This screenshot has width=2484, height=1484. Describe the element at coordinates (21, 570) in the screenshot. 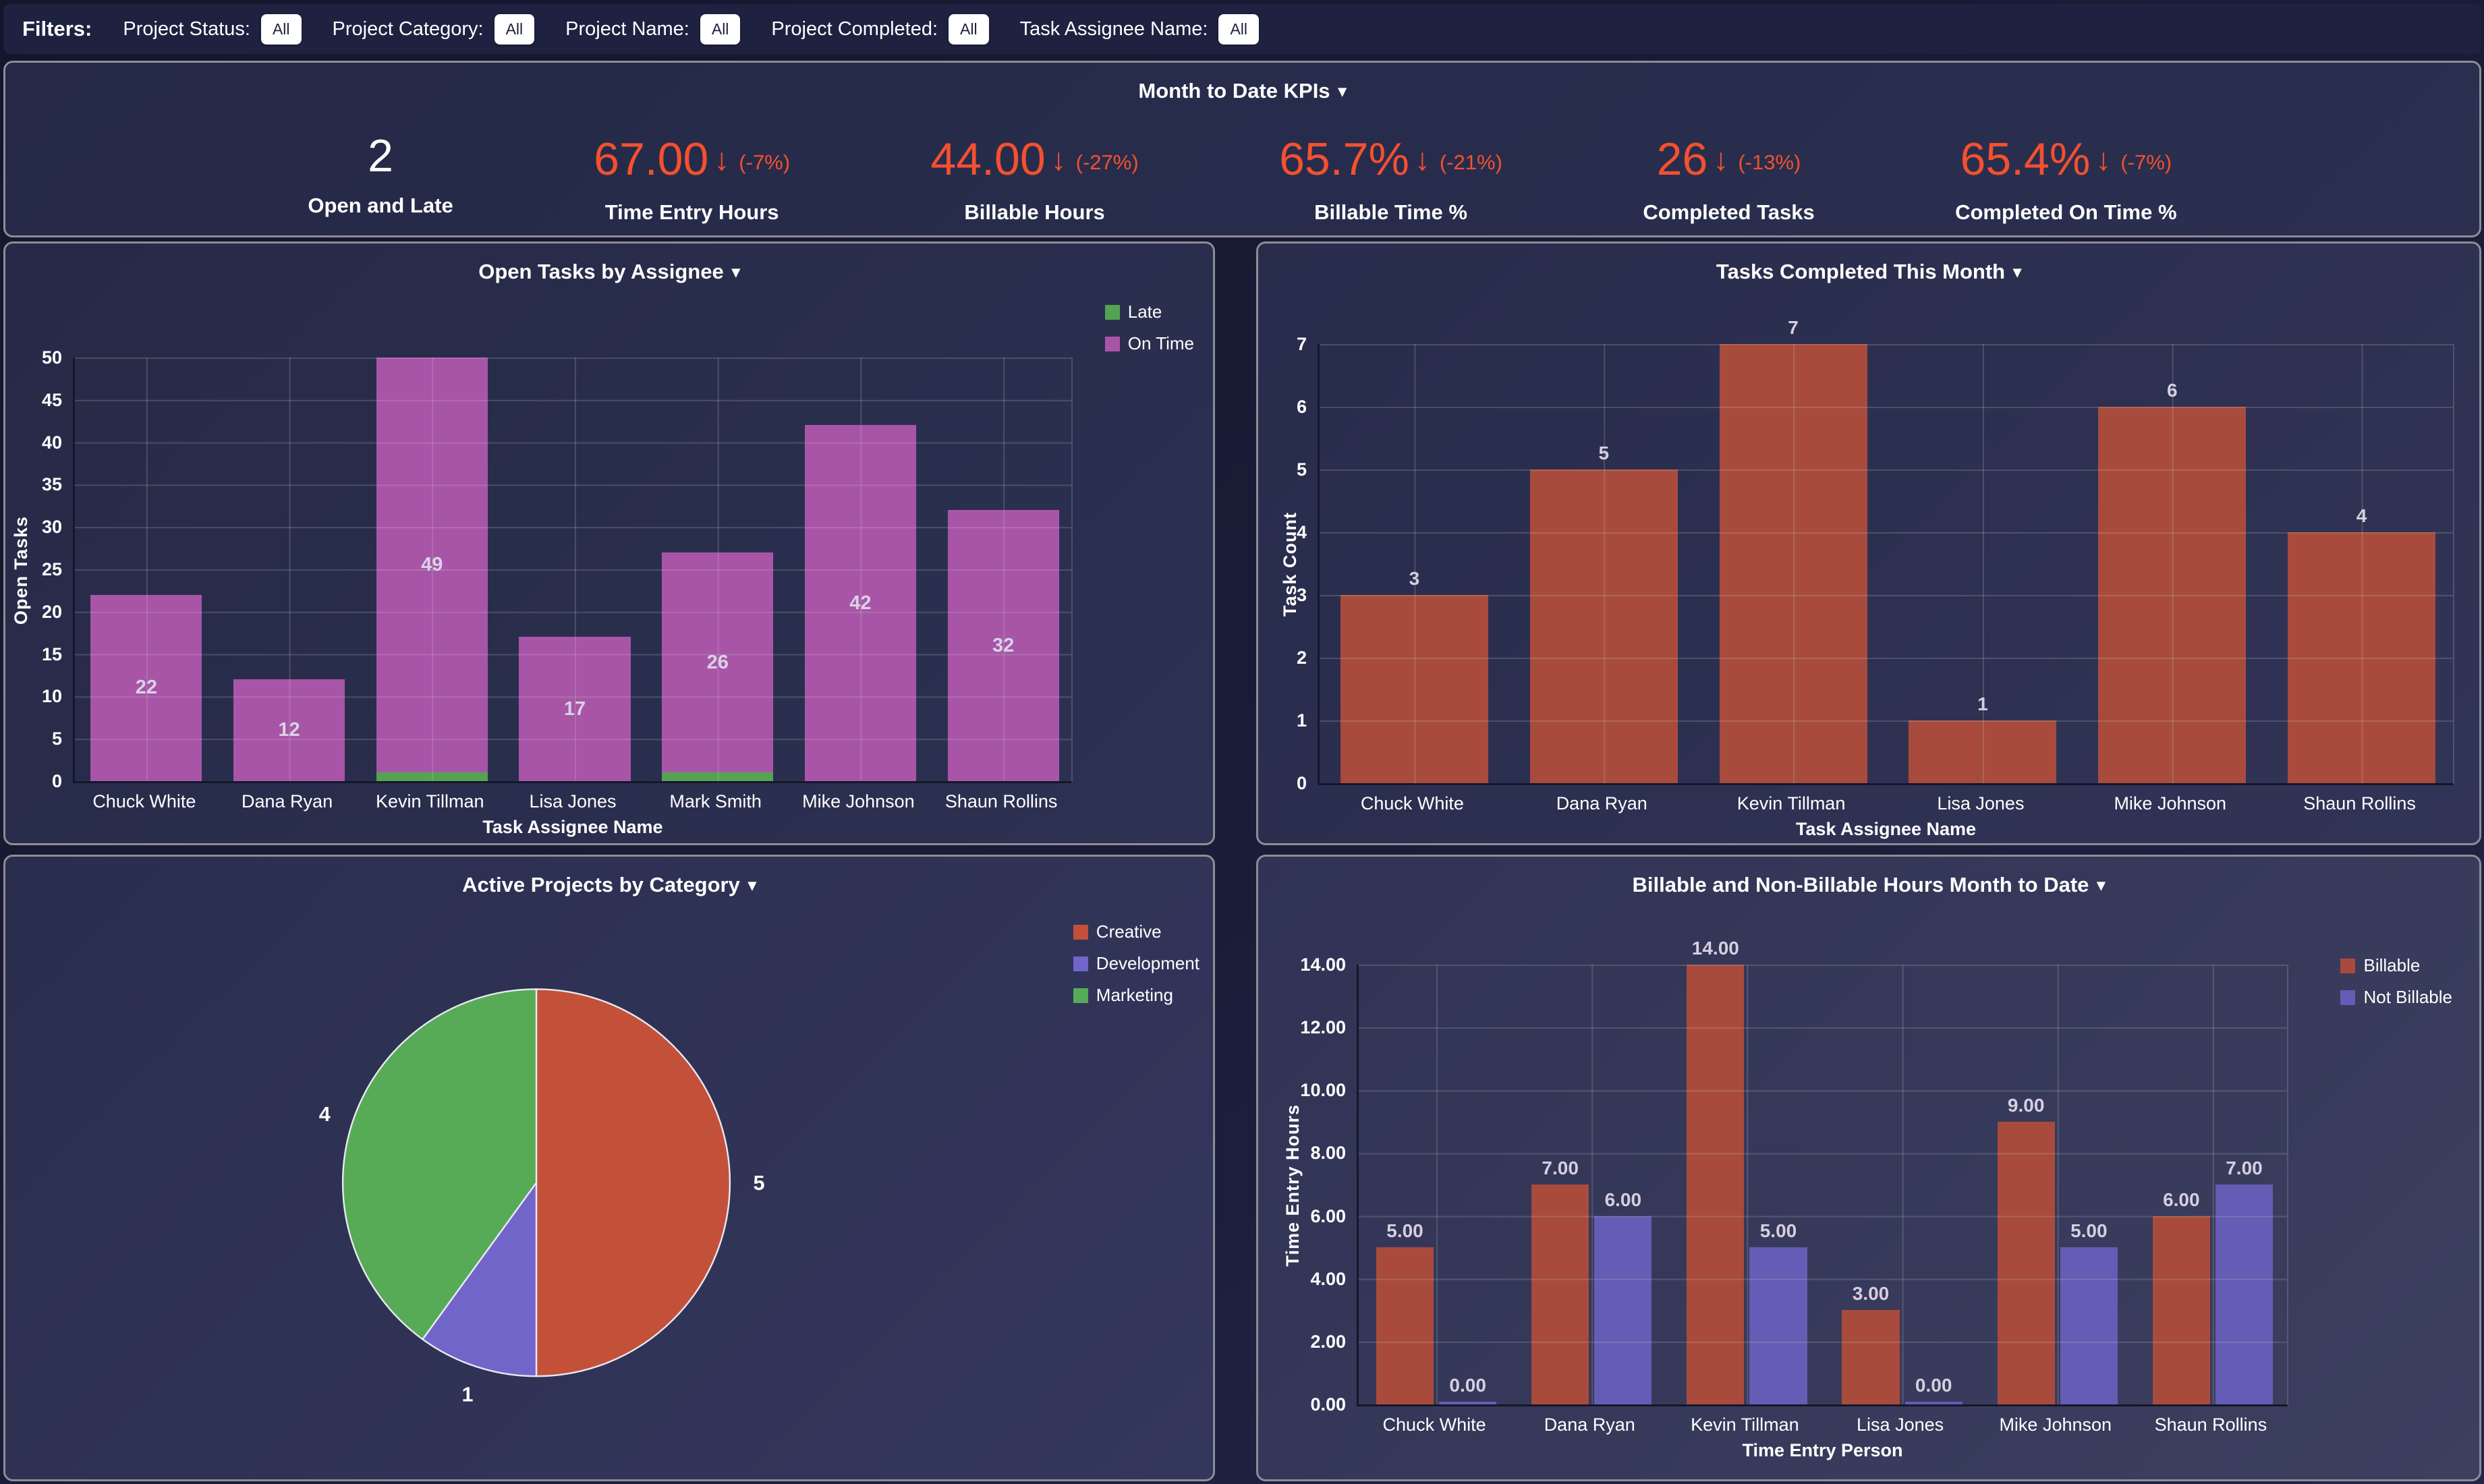

I see `y-axis-label-text: Open Tasks` at that location.